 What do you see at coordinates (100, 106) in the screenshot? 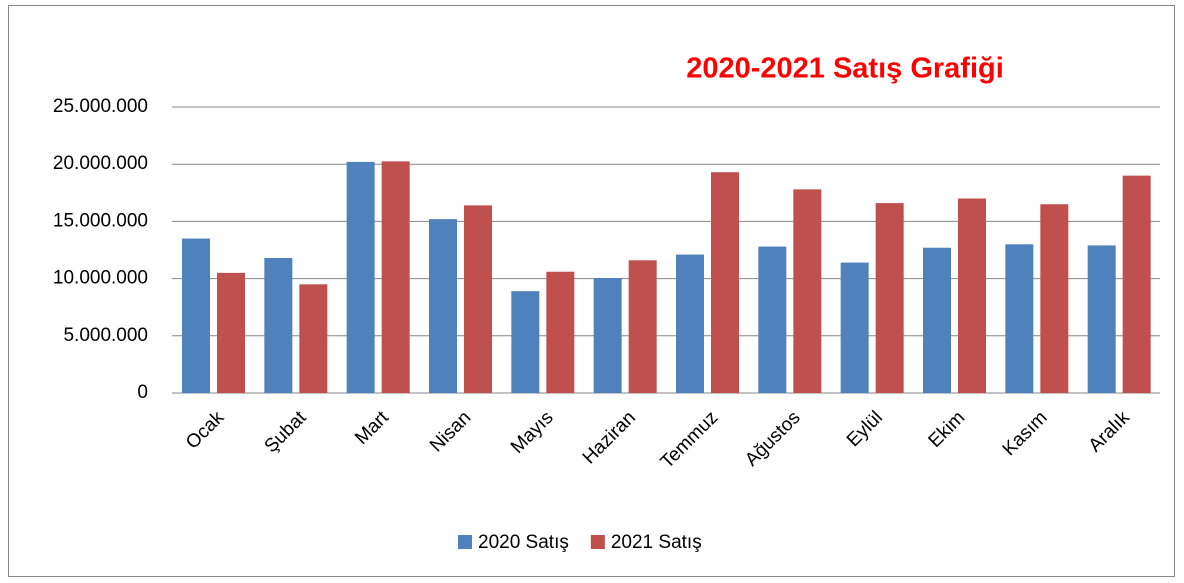
I see `y-tick-label: 25.000.000` at bounding box center [100, 106].